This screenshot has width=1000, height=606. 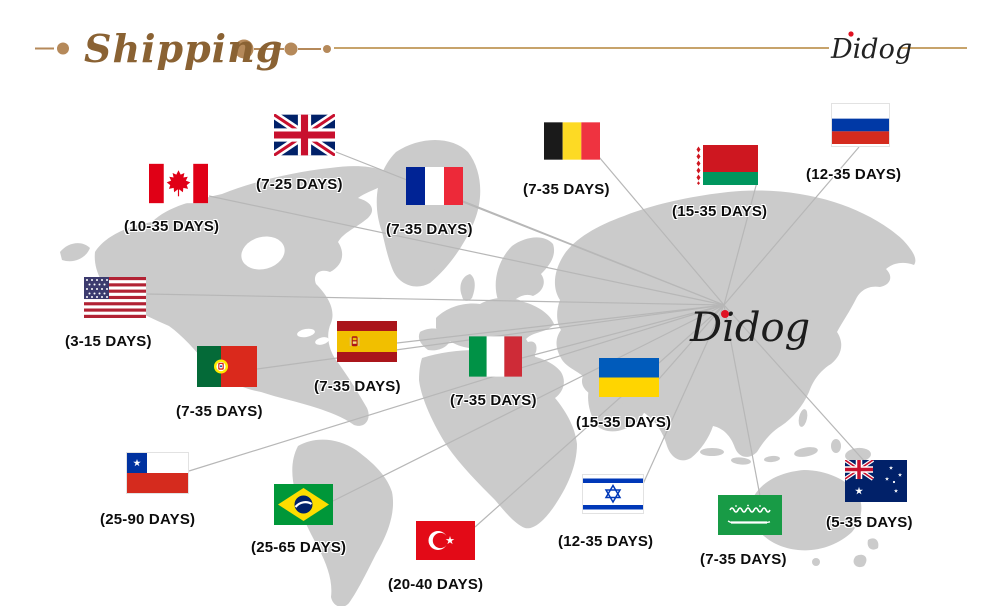 I want to click on shipping-days-label-ukraine: (15-35 DAYS), so click(x=624, y=422).